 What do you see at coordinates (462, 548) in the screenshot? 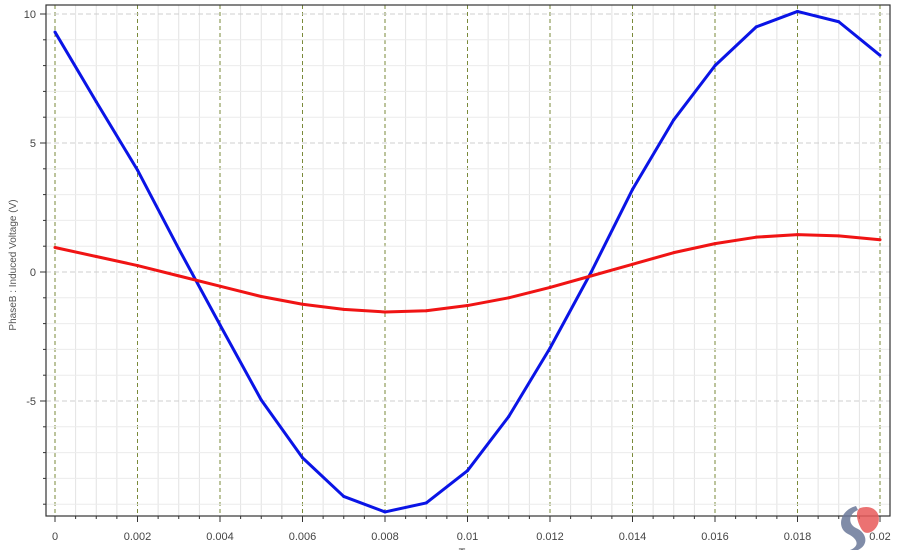
I see `x-axis-label: T` at bounding box center [462, 548].